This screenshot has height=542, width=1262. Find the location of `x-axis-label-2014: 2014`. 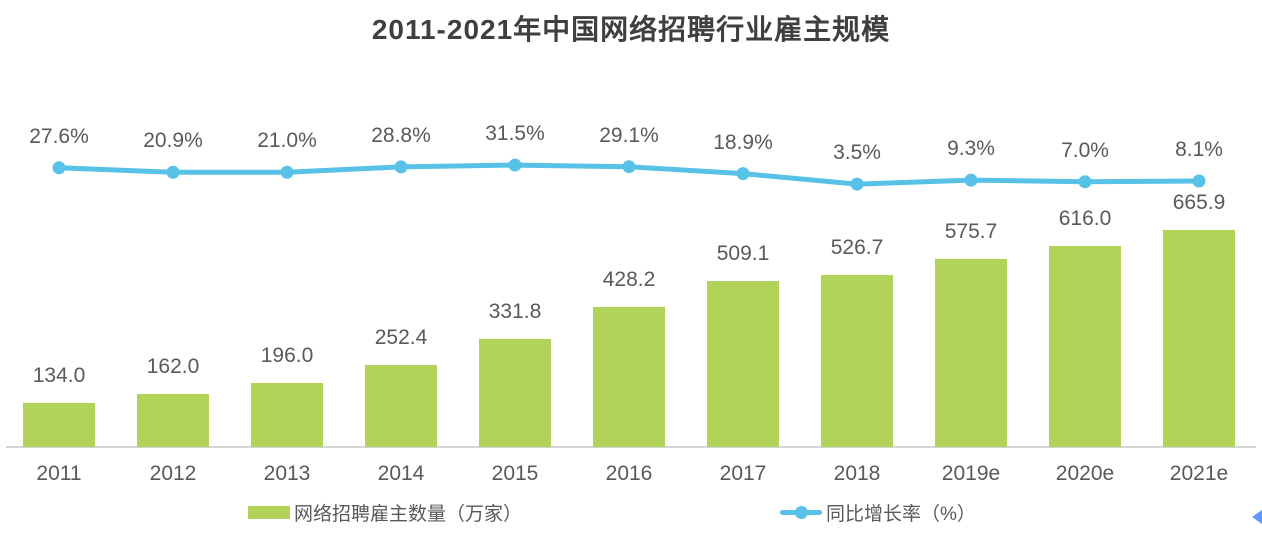

x-axis-label-2014: 2014 is located at coordinates (401, 473).